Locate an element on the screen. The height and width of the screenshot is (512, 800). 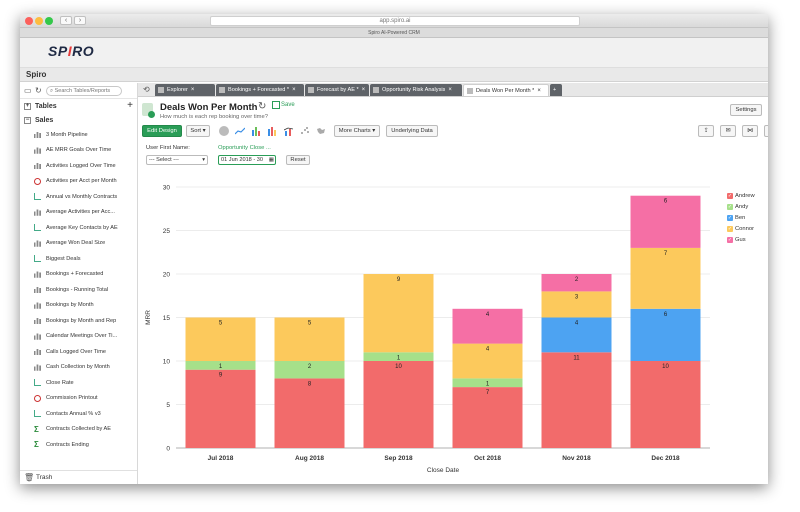
expand-icon: + is located at coordinates (27, 106).